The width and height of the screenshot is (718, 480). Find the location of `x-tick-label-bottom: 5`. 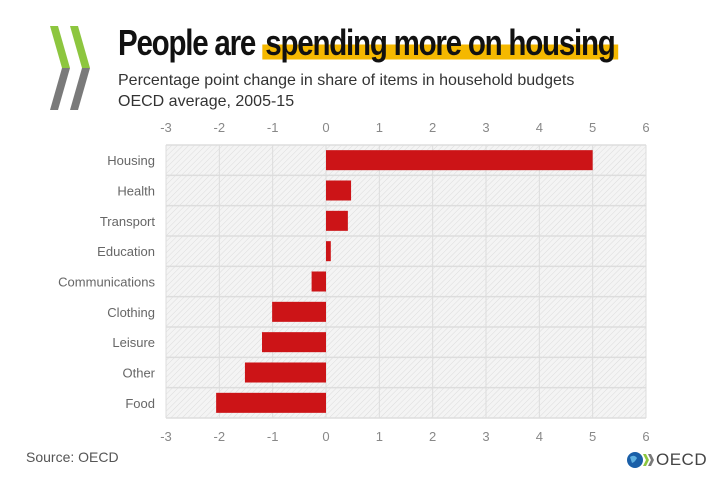

x-tick-label-bottom: 5 is located at coordinates (592, 436).